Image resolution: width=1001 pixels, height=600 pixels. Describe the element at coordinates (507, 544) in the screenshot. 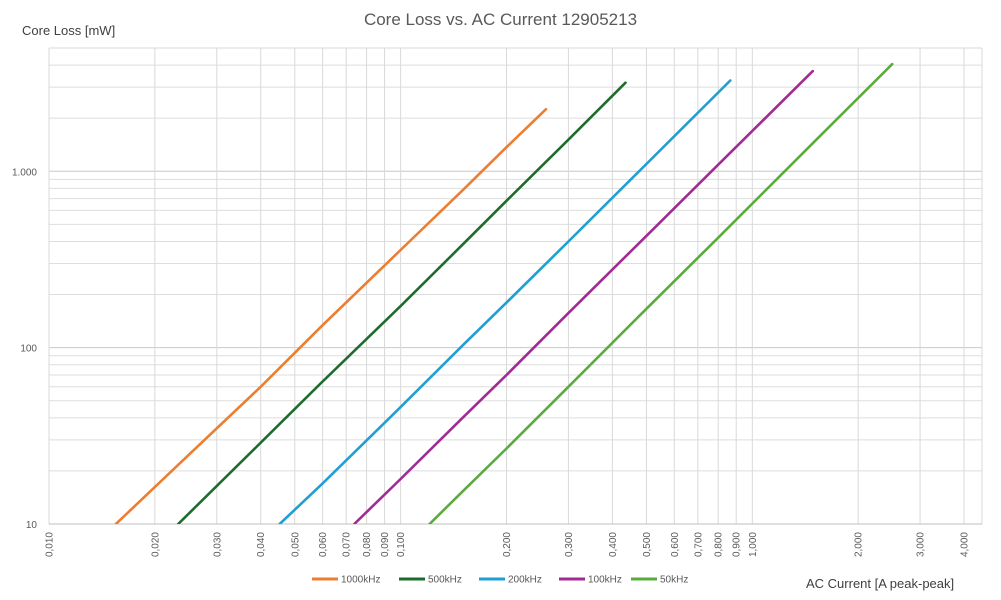

I see `x-tick-label: 0,200` at that location.